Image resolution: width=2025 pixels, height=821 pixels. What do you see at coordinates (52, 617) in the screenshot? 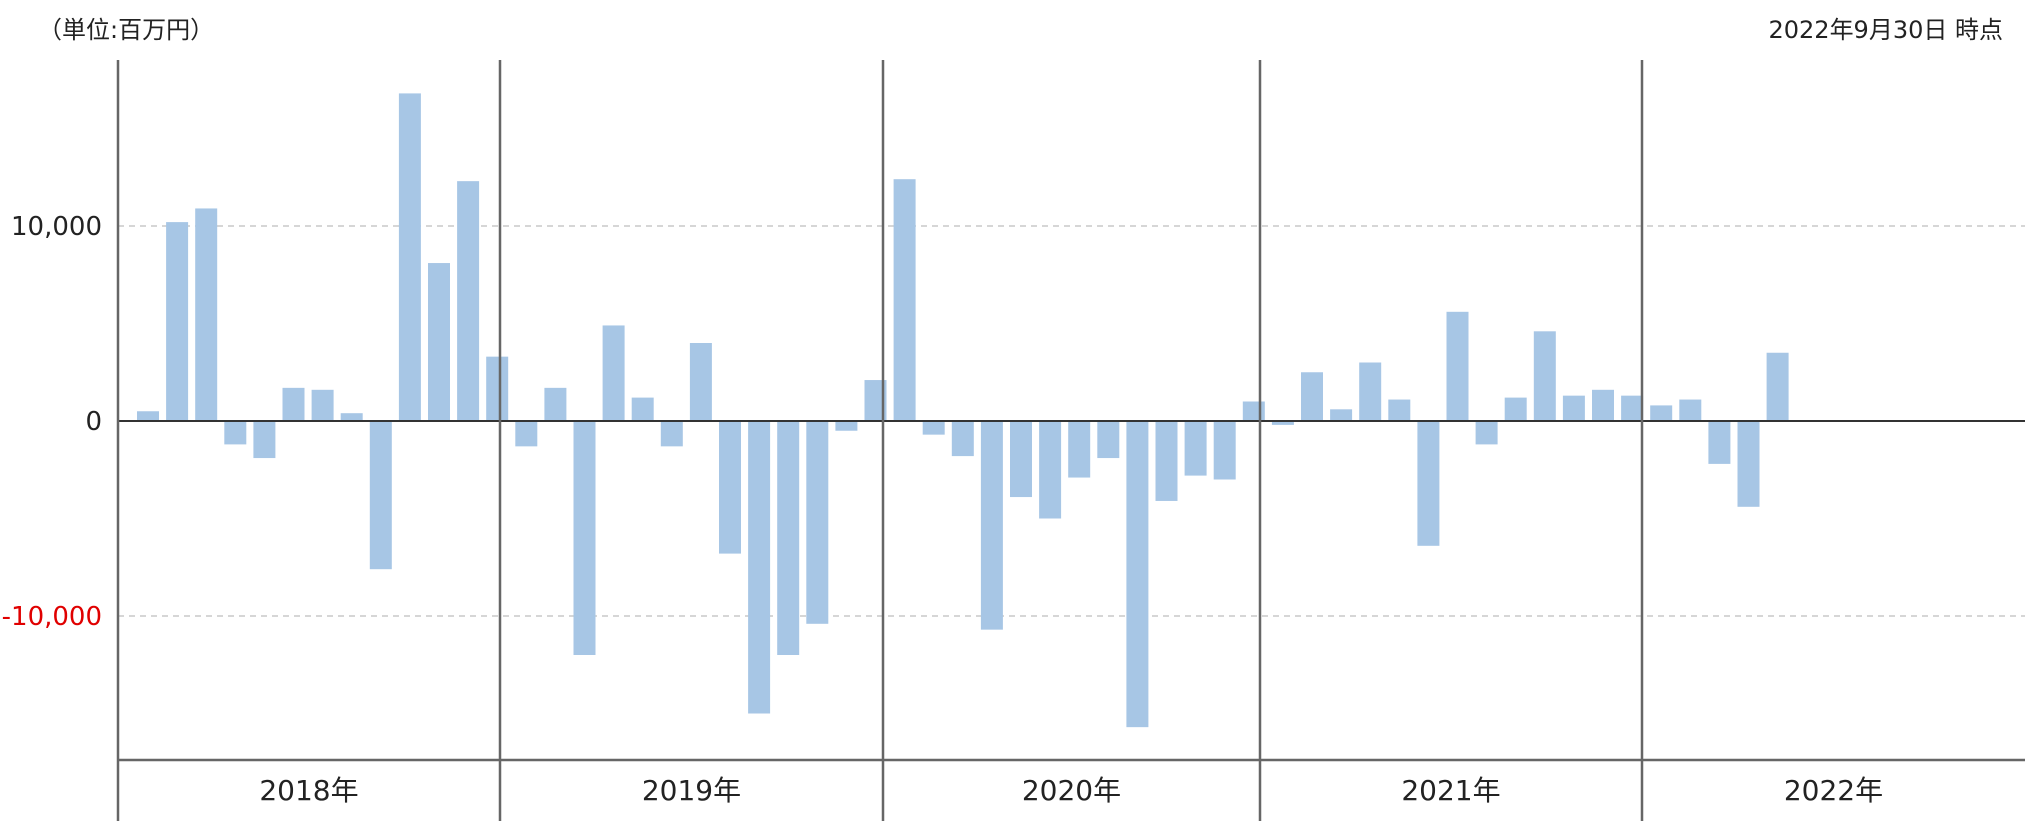
I see `y-tick-label: -10,000` at bounding box center [52, 617].